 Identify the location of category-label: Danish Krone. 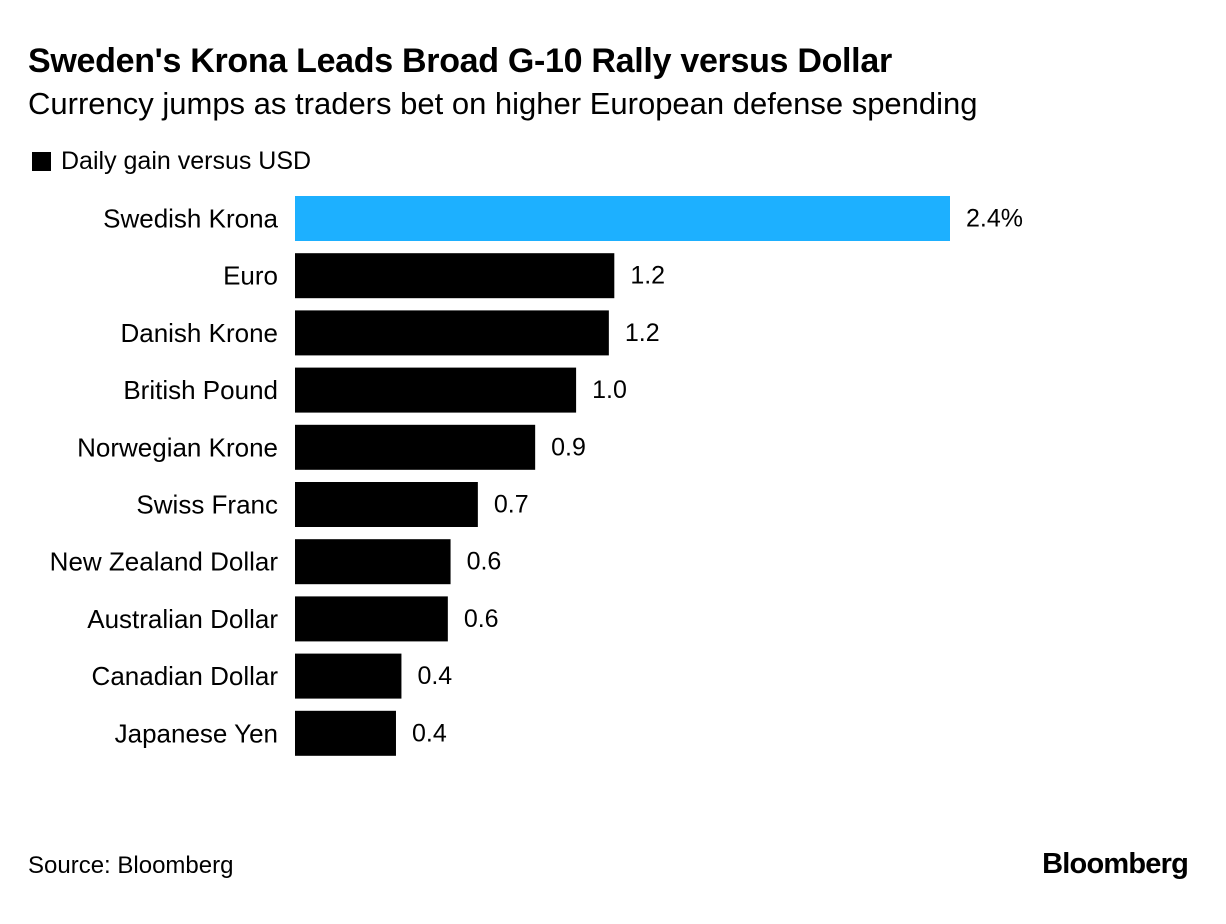
(199, 333).